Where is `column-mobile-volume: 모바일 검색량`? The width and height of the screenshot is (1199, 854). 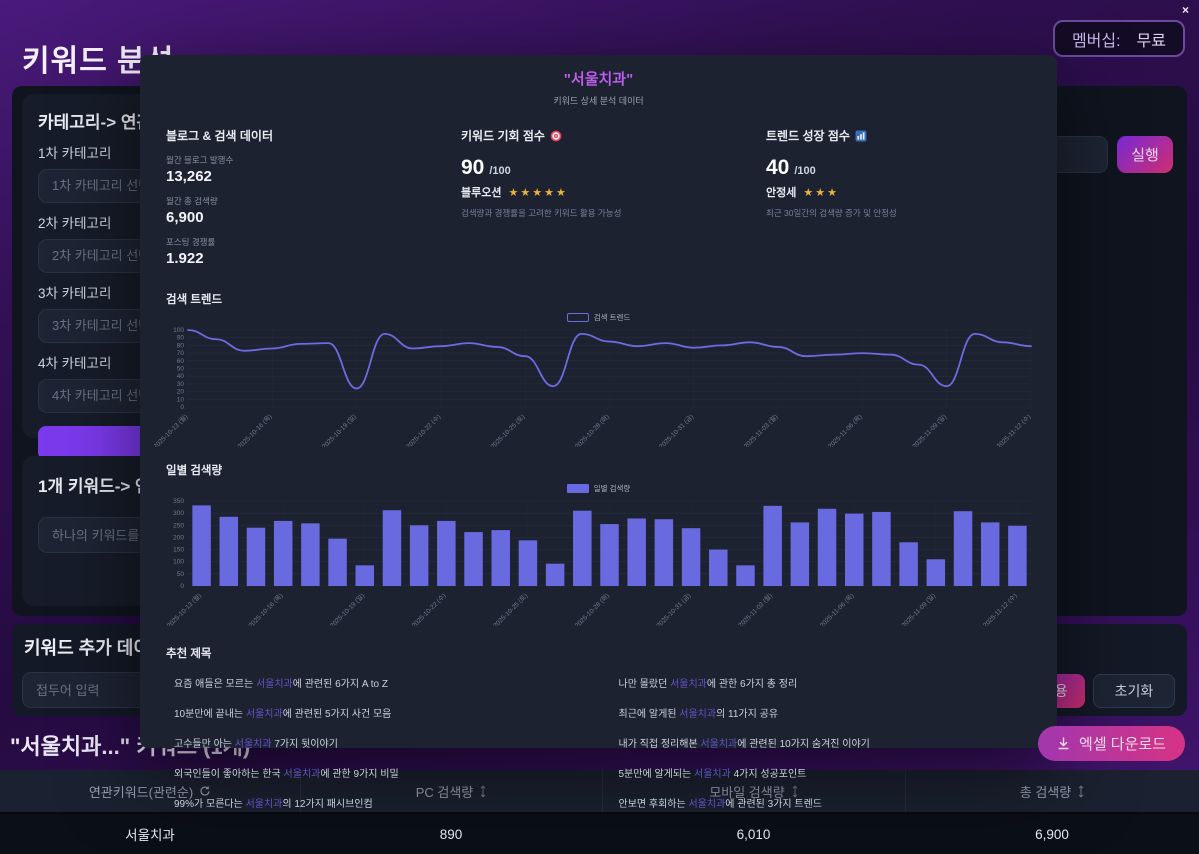 column-mobile-volume: 모바일 검색량 is located at coordinates (753, 791).